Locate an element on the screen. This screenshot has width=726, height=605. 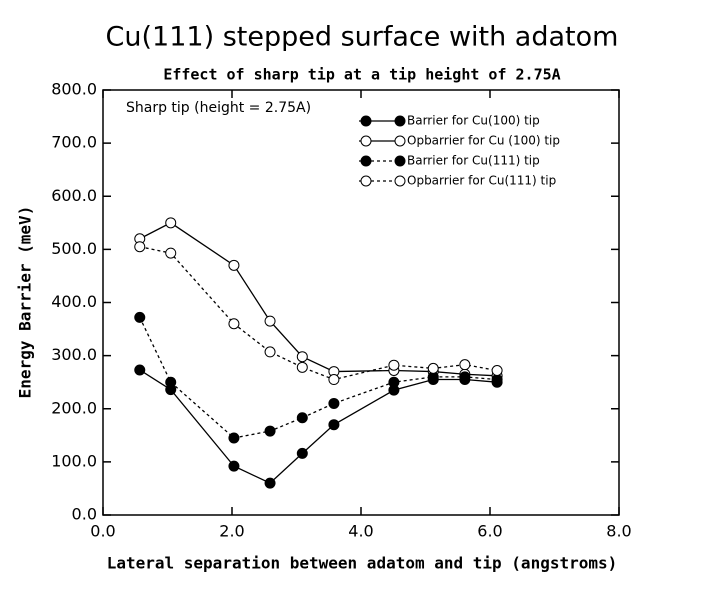
y-tick-label: 400.0 is located at coordinates (74, 301).